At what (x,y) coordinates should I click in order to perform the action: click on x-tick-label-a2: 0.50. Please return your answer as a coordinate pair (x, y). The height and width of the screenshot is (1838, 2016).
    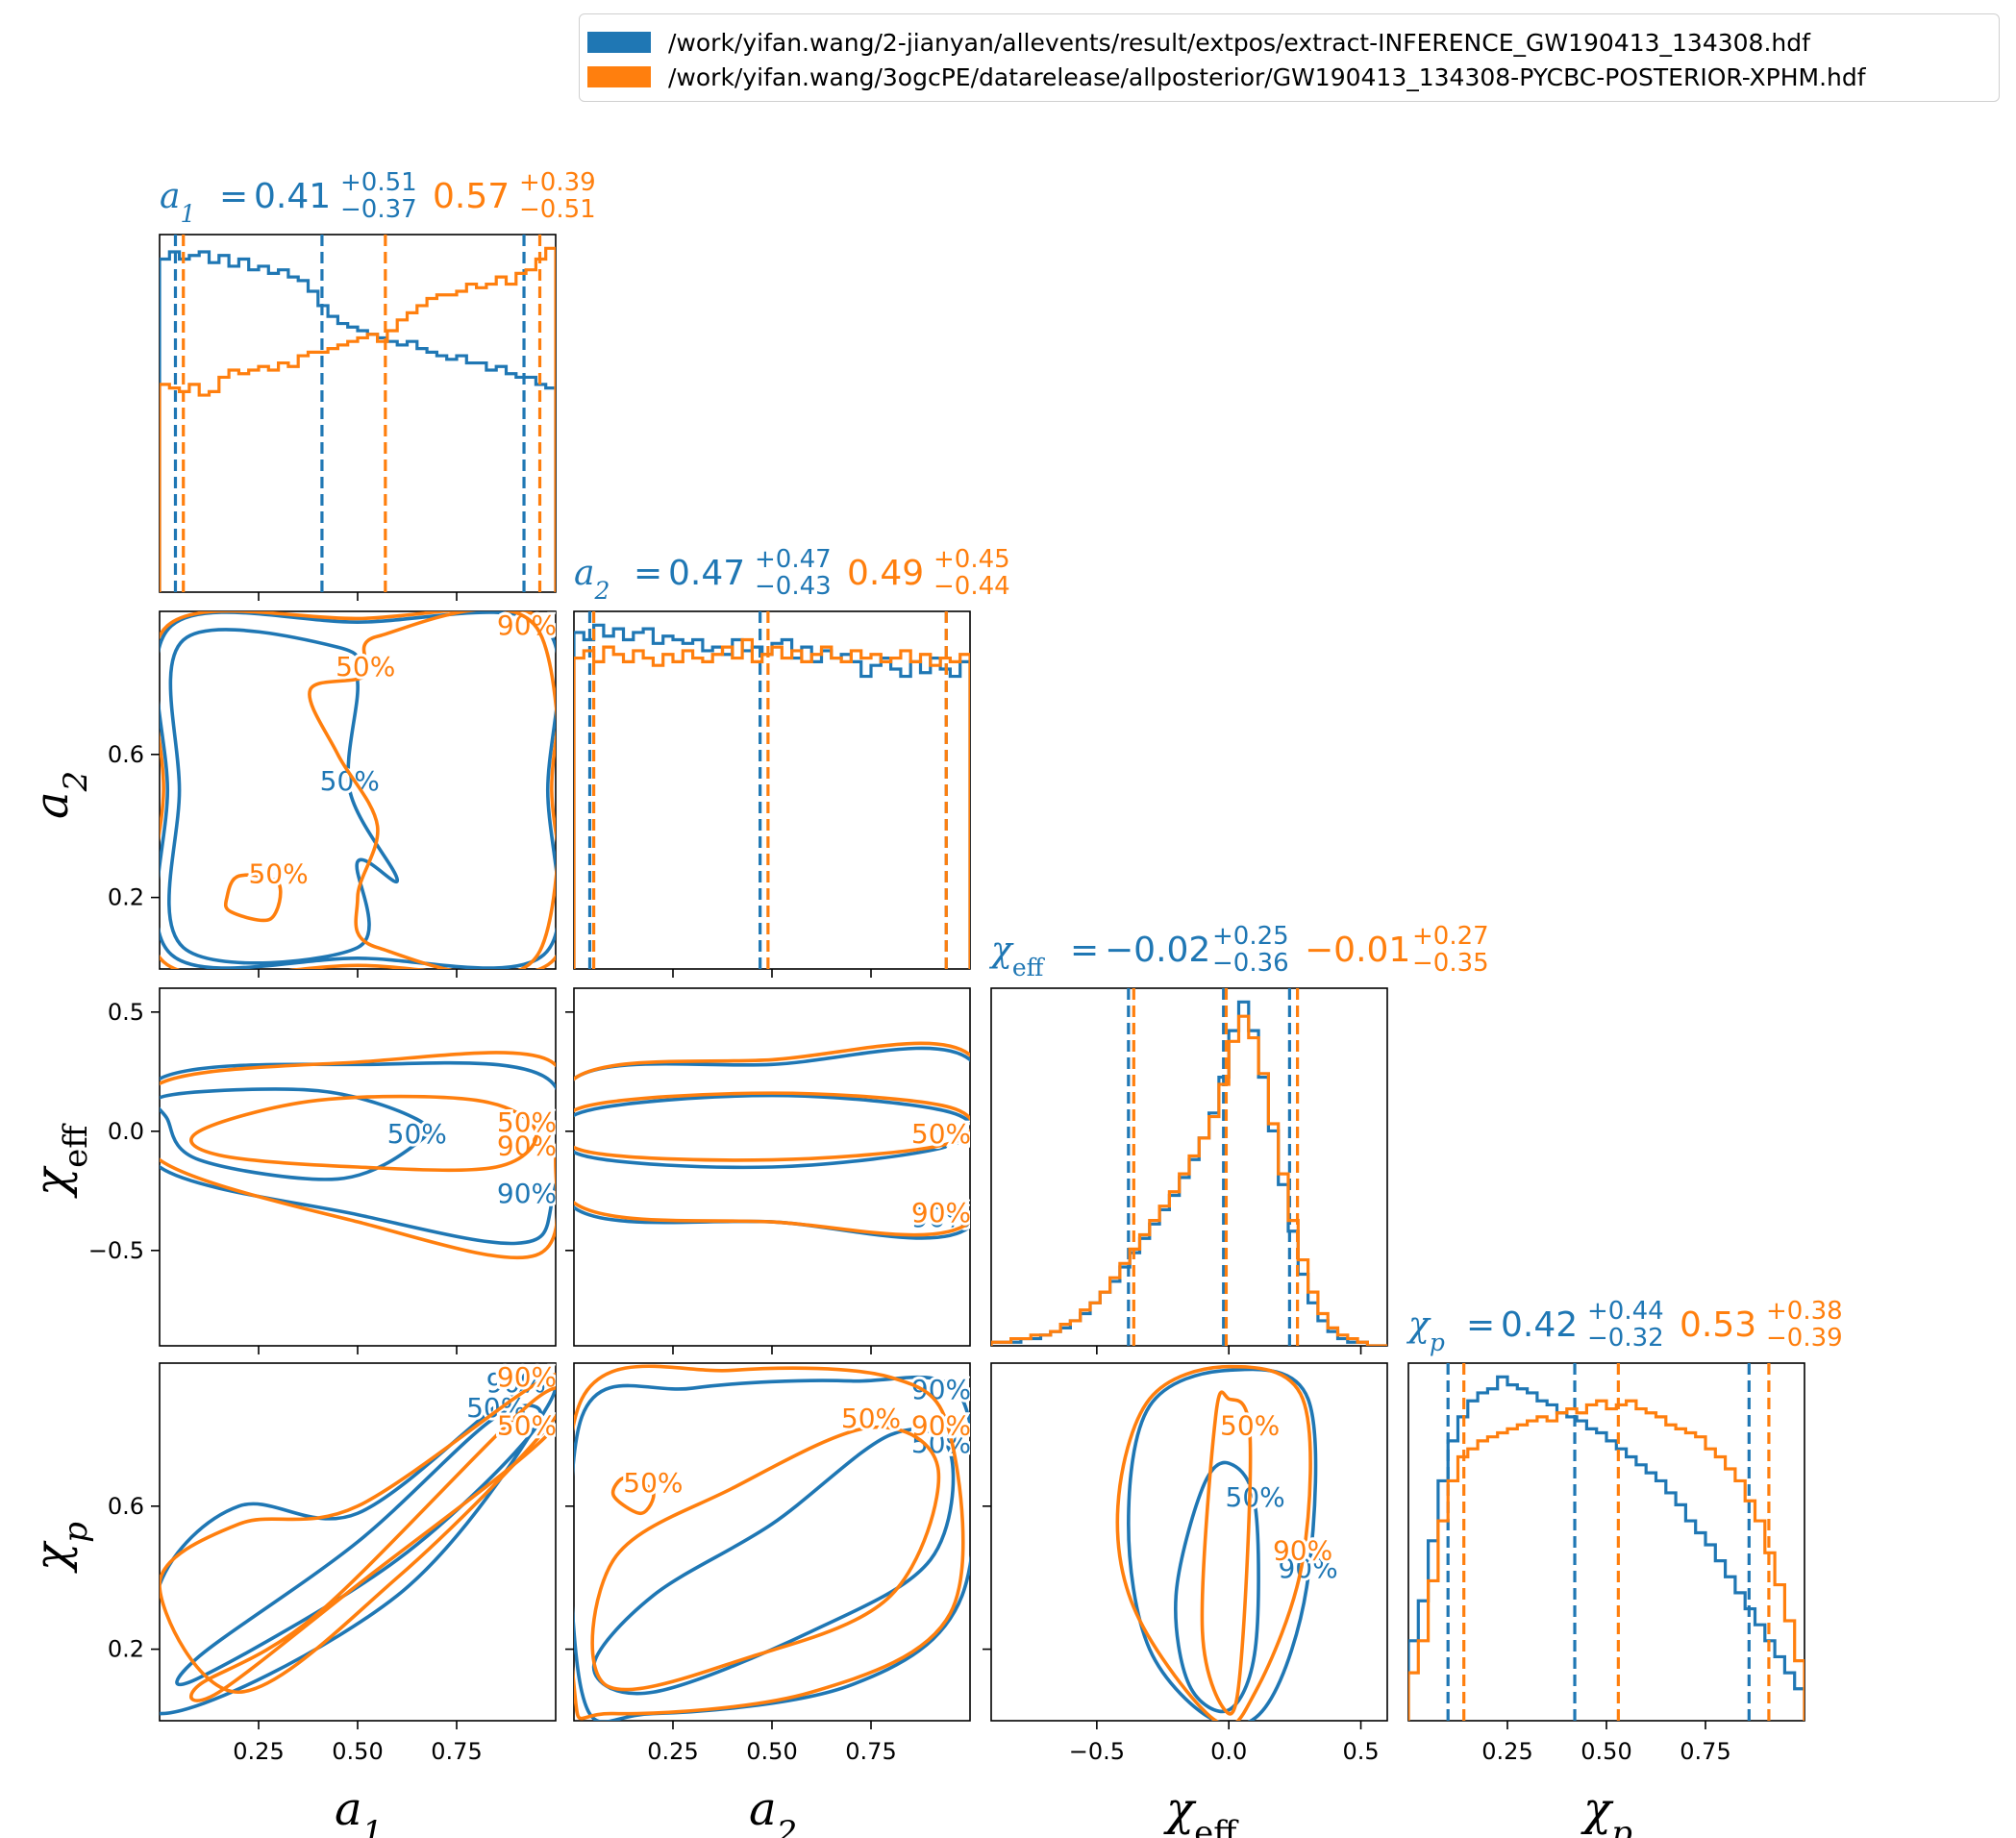
    Looking at the image, I should click on (771, 1751).